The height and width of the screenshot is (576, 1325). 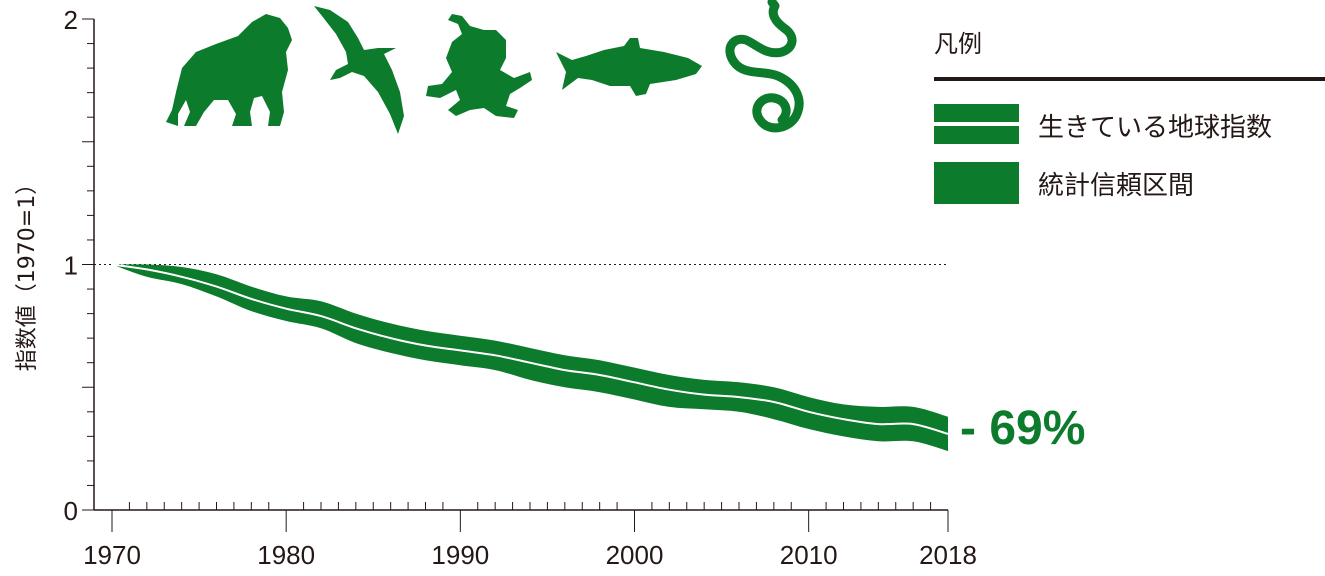 I want to click on x-tick-label: 1980, so click(x=286, y=555).